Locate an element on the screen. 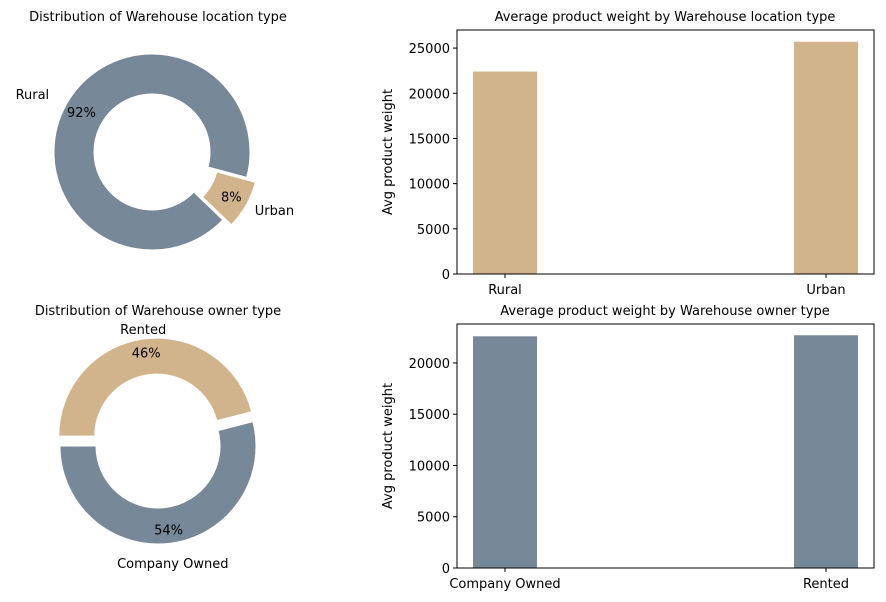 This screenshot has height=602, width=886. donut-slice-company-owned is located at coordinates (158, 483).